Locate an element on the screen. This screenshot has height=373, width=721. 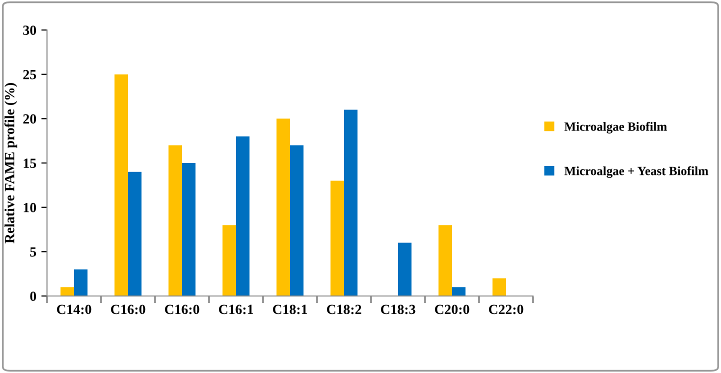
y-tick-label: 30 is located at coordinates (29, 30).